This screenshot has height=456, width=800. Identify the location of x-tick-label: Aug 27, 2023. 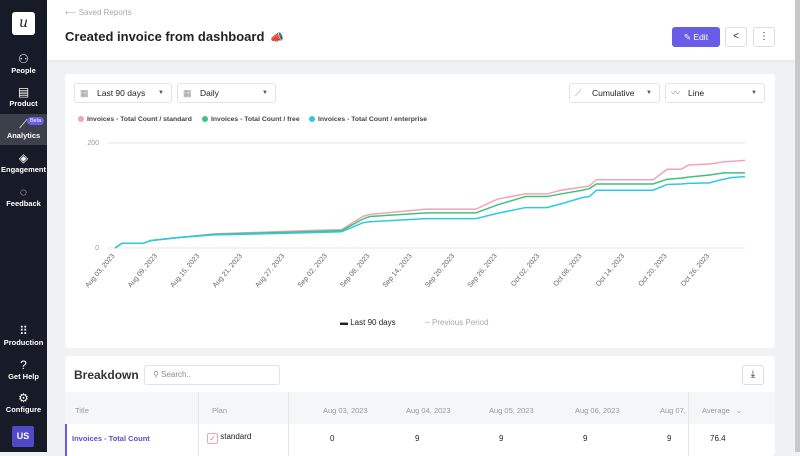
(270, 271).